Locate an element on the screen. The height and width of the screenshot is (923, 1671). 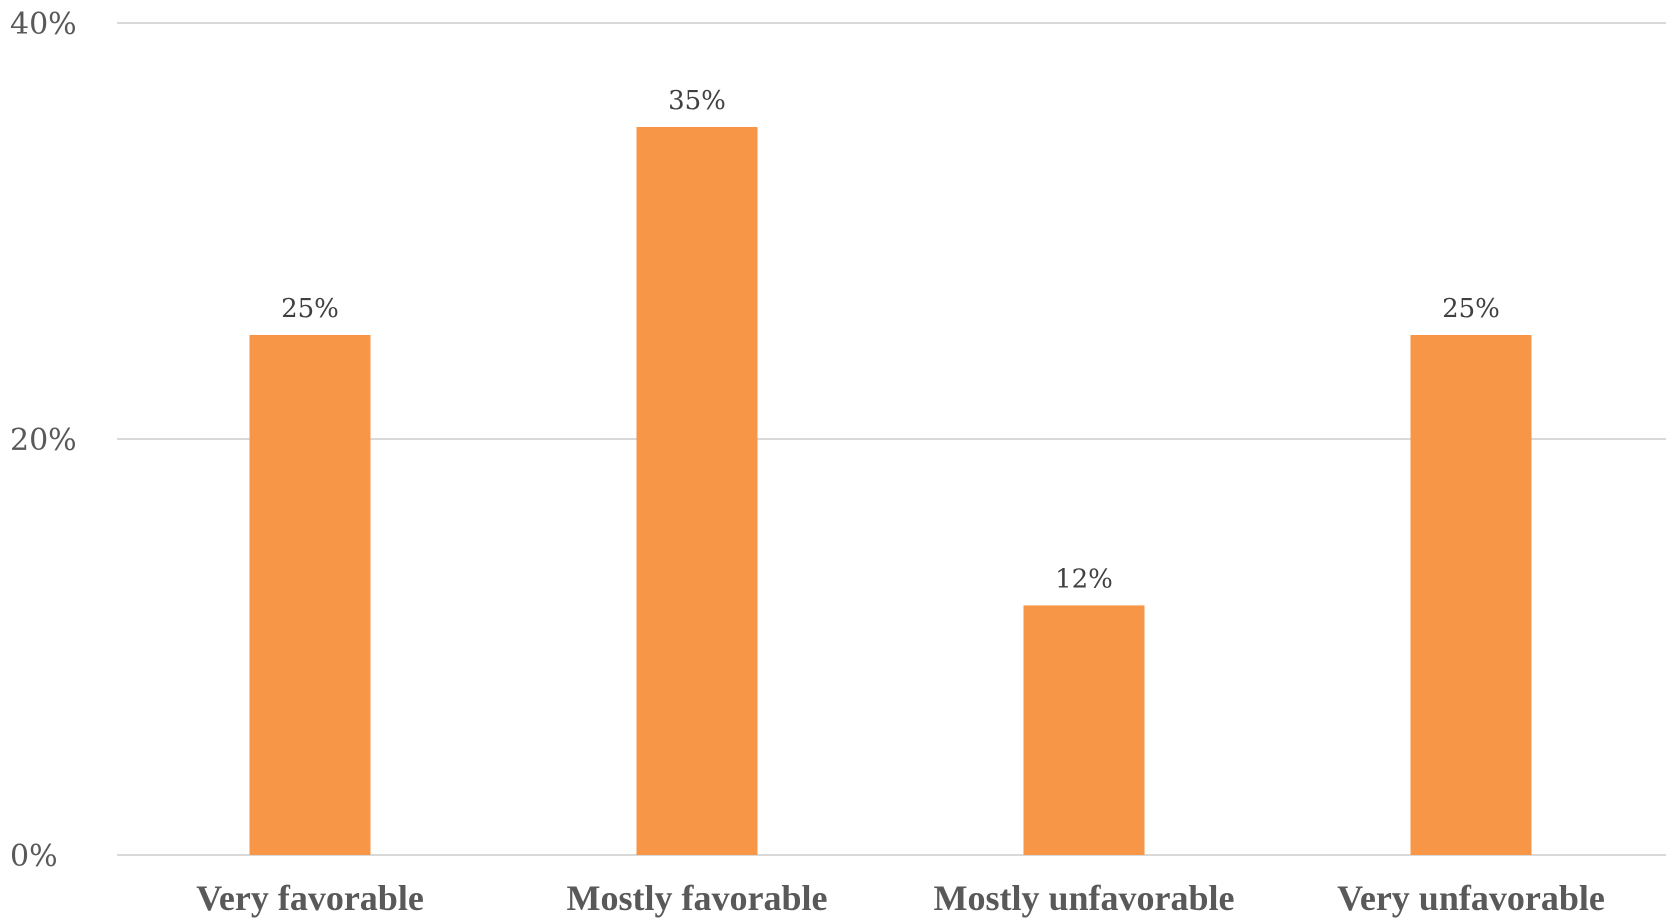
y-axis-ticks: 0% 20% 40% is located at coordinates (43, 440).